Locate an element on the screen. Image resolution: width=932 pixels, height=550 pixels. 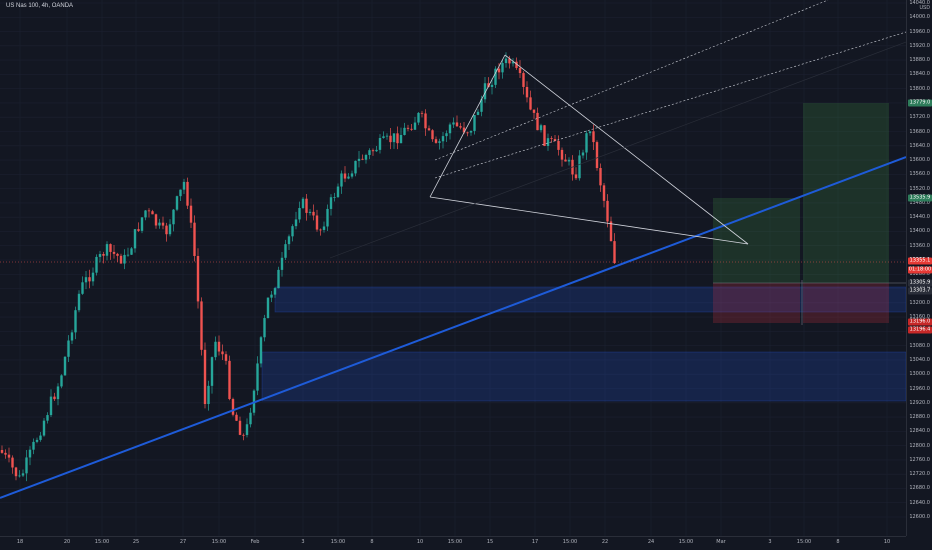
last-price-tag: 13355.1 is located at coordinates (920, 261).